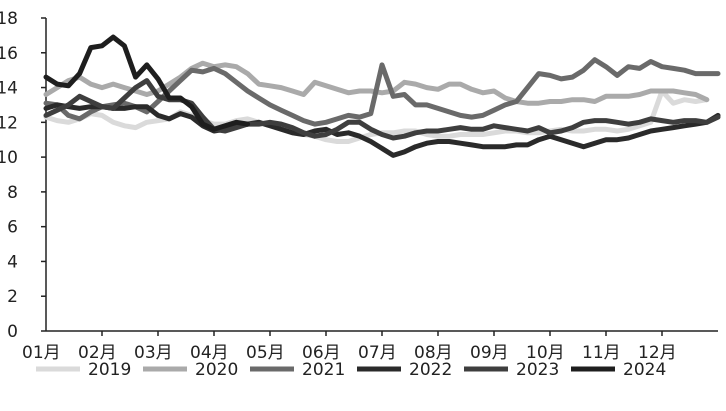  I want to click on y-tick-label: 6, so click(12, 228).